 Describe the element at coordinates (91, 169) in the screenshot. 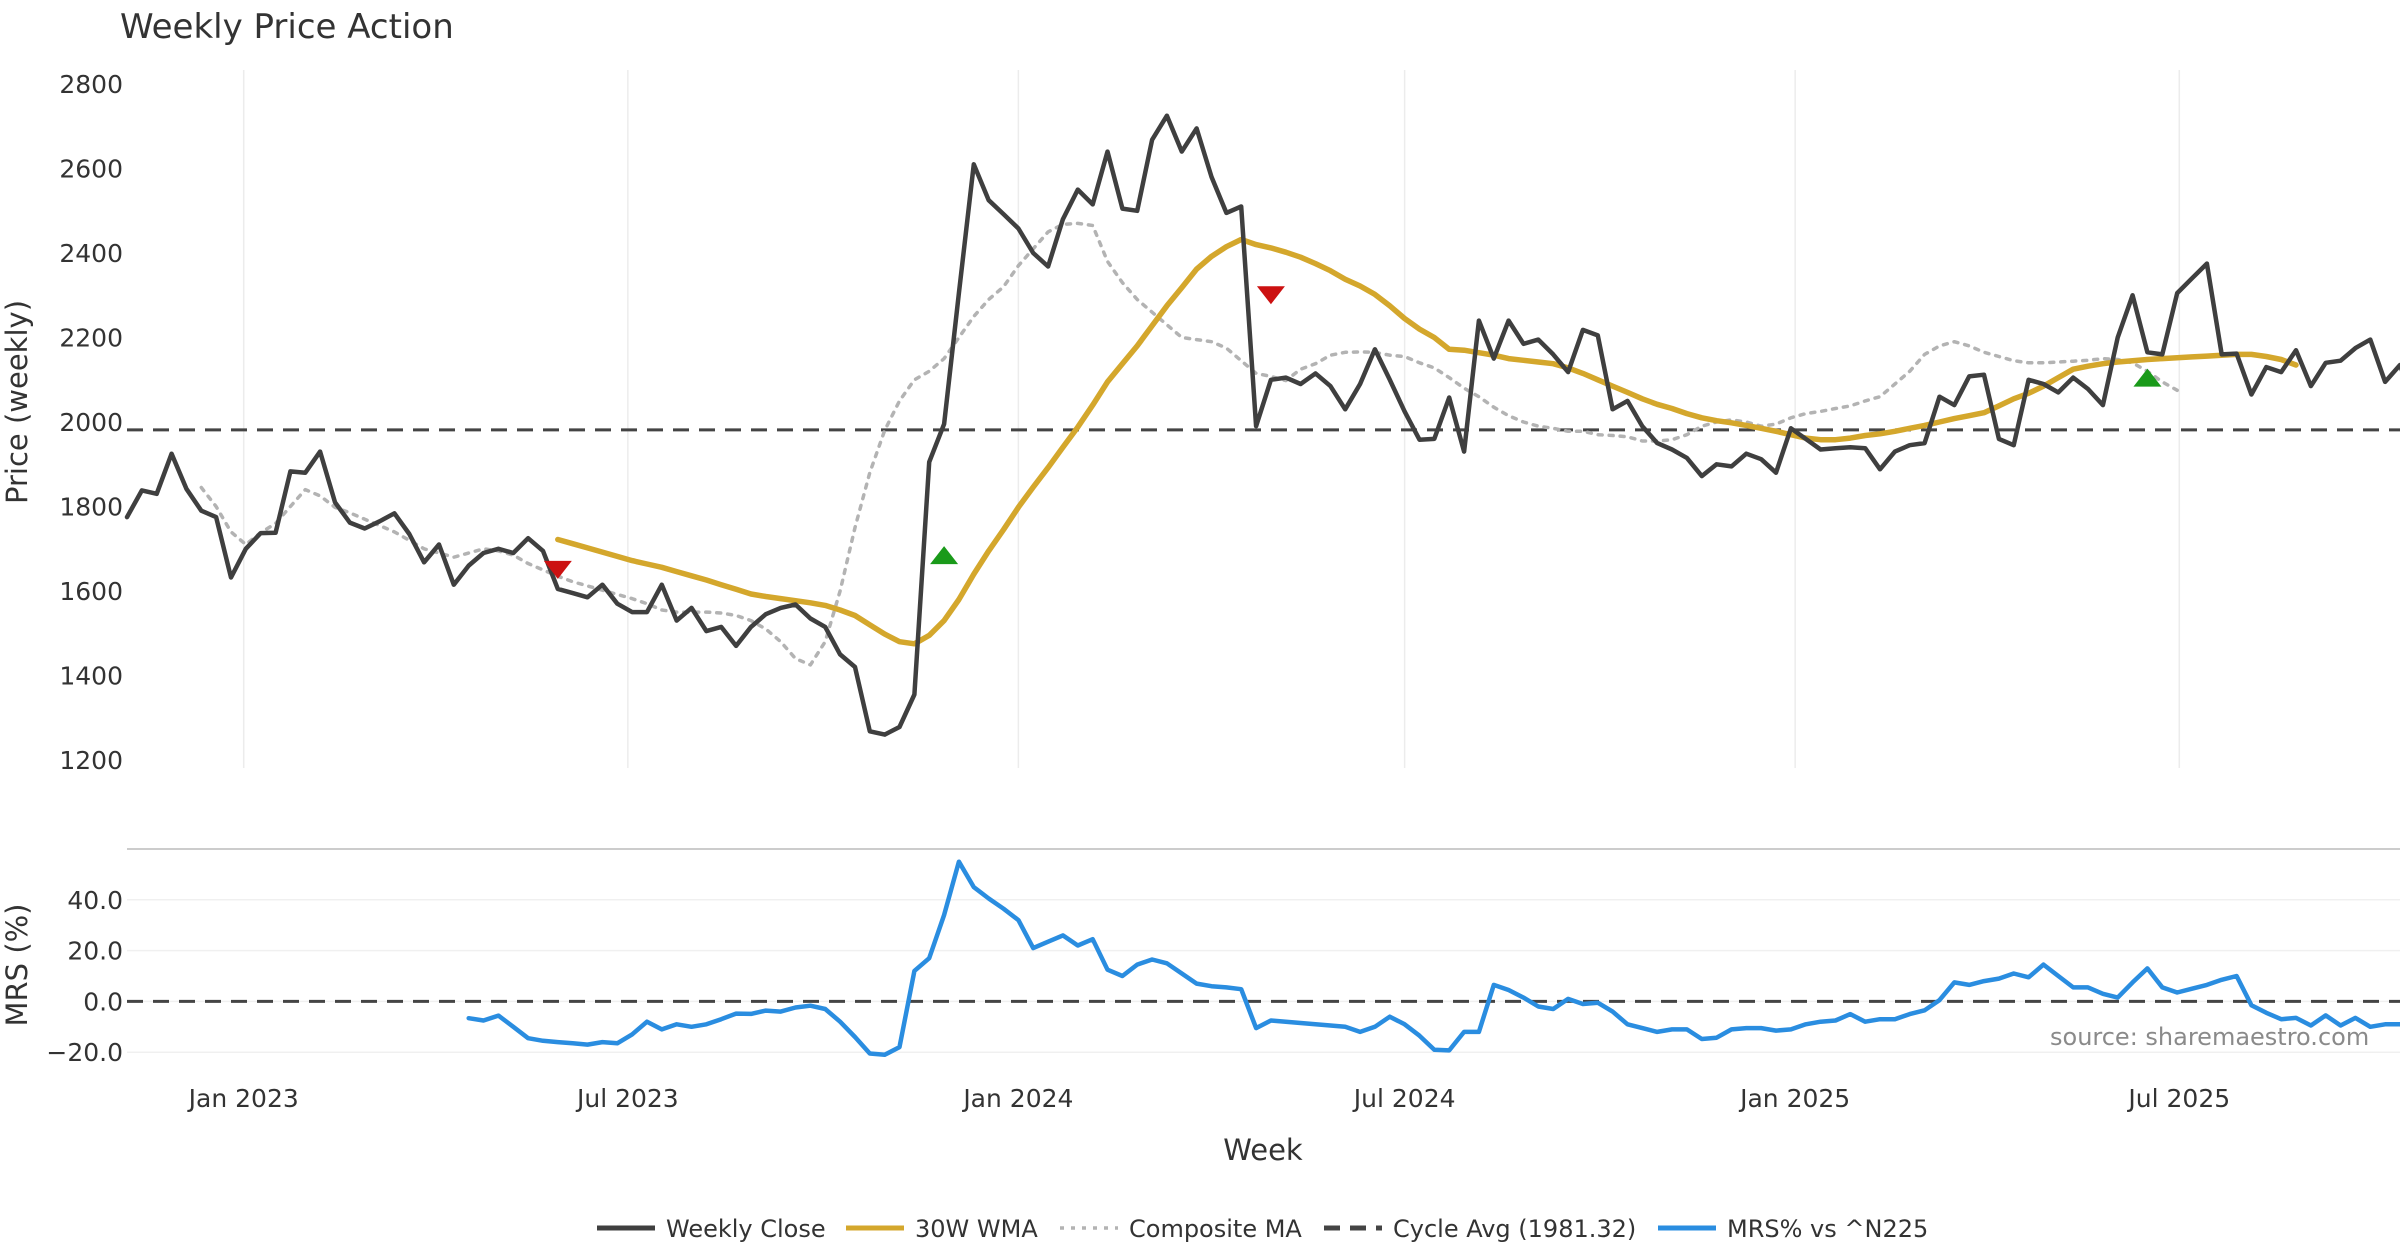

I see `price-y-tick-label: 2600` at that location.